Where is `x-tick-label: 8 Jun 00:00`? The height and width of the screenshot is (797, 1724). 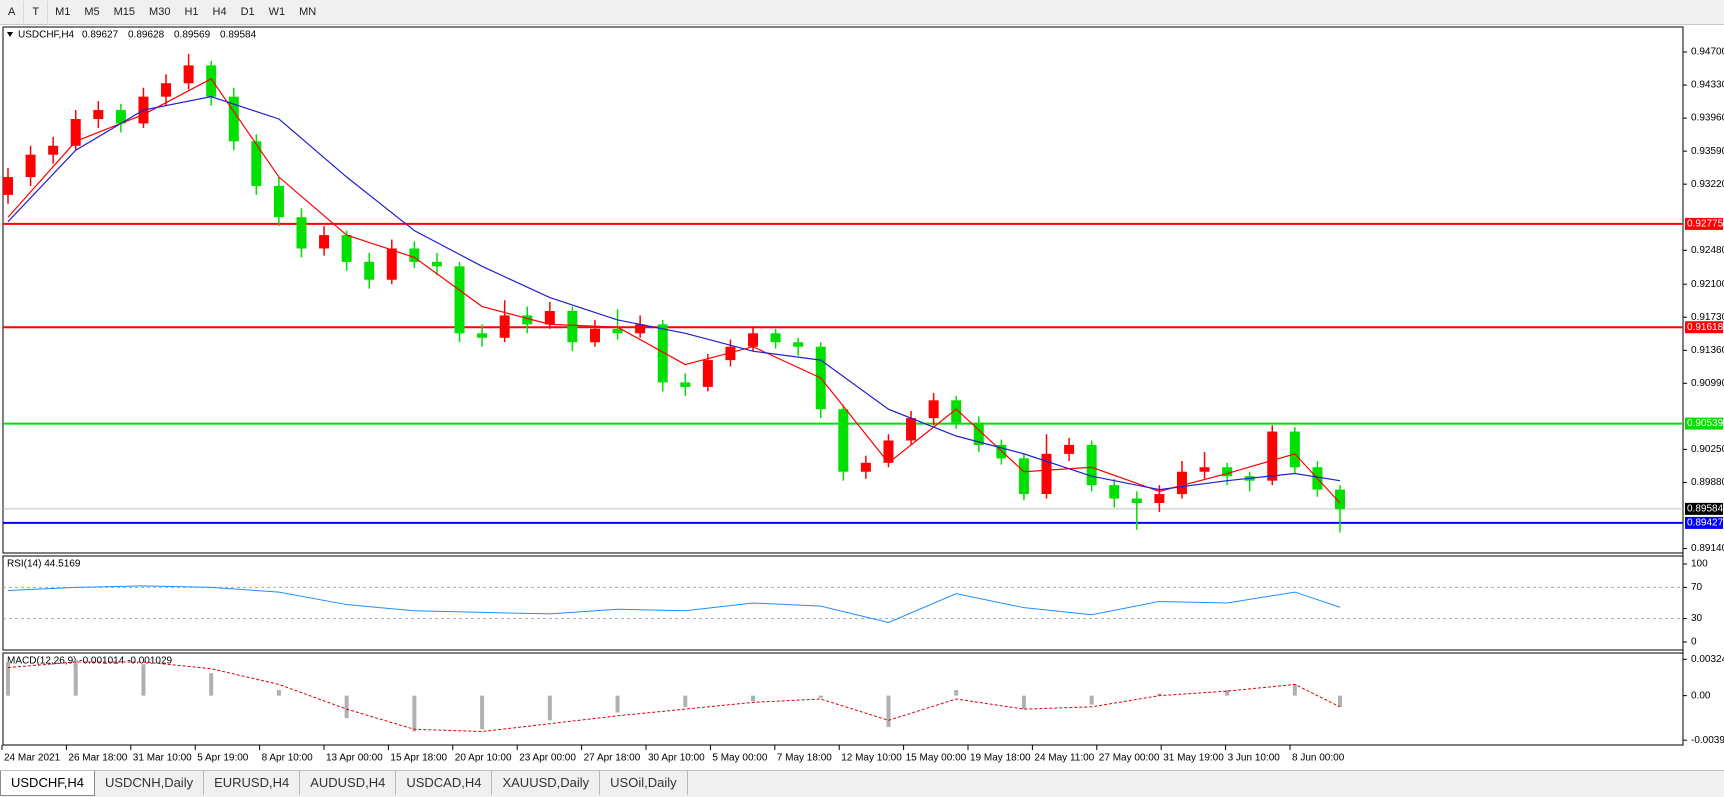 x-tick-label: 8 Jun 00:00 is located at coordinates (1318, 758).